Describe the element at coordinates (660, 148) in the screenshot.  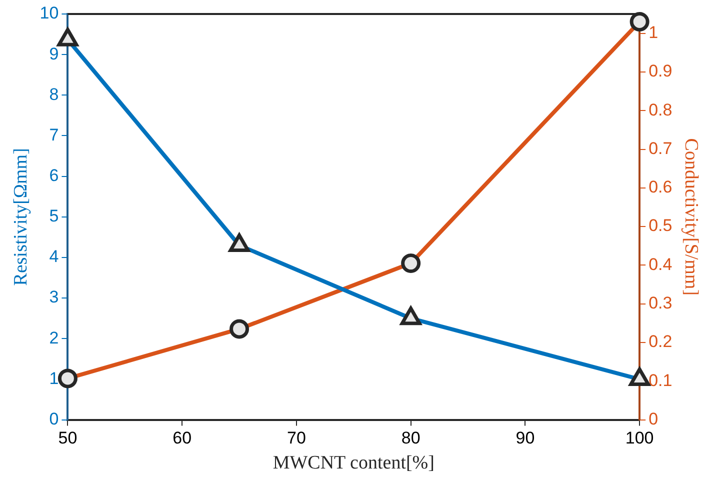
I see `y2-tick-label: 0.7` at that location.